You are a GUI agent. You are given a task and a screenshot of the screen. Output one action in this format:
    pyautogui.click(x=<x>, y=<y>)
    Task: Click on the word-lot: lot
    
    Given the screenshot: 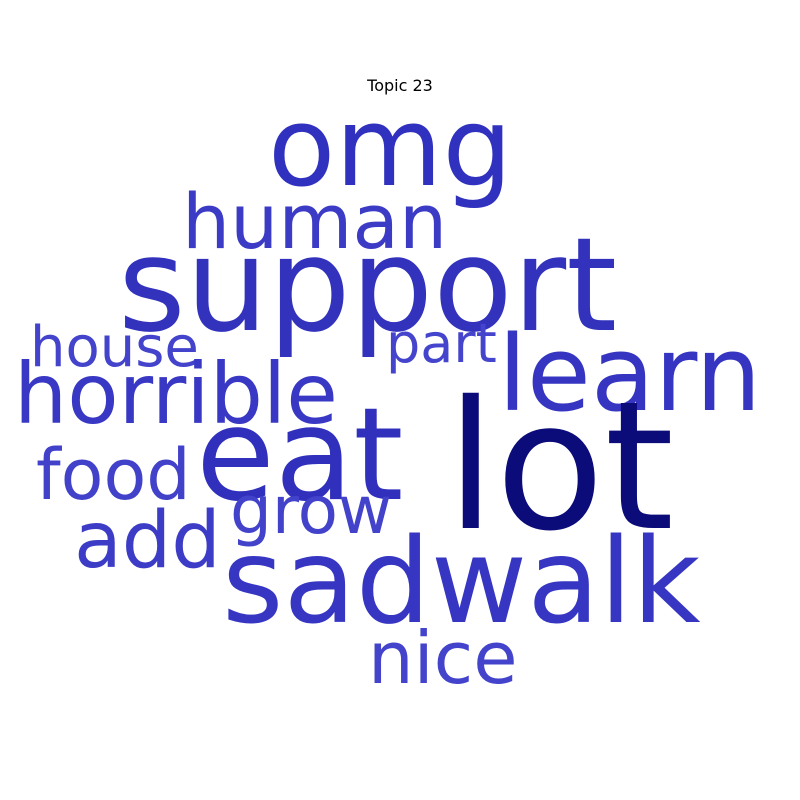 What is the action you would take?
    pyautogui.click(x=560, y=466)
    